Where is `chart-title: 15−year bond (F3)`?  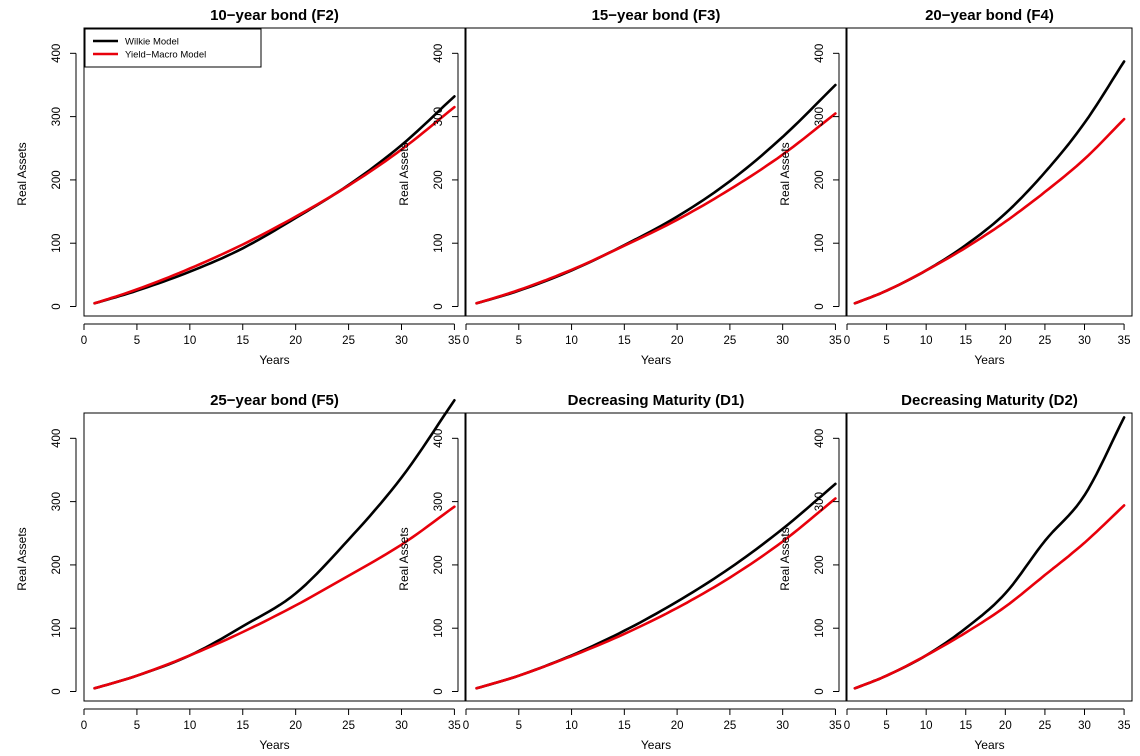
chart-title: 15−year bond (F3) is located at coordinates (656, 15).